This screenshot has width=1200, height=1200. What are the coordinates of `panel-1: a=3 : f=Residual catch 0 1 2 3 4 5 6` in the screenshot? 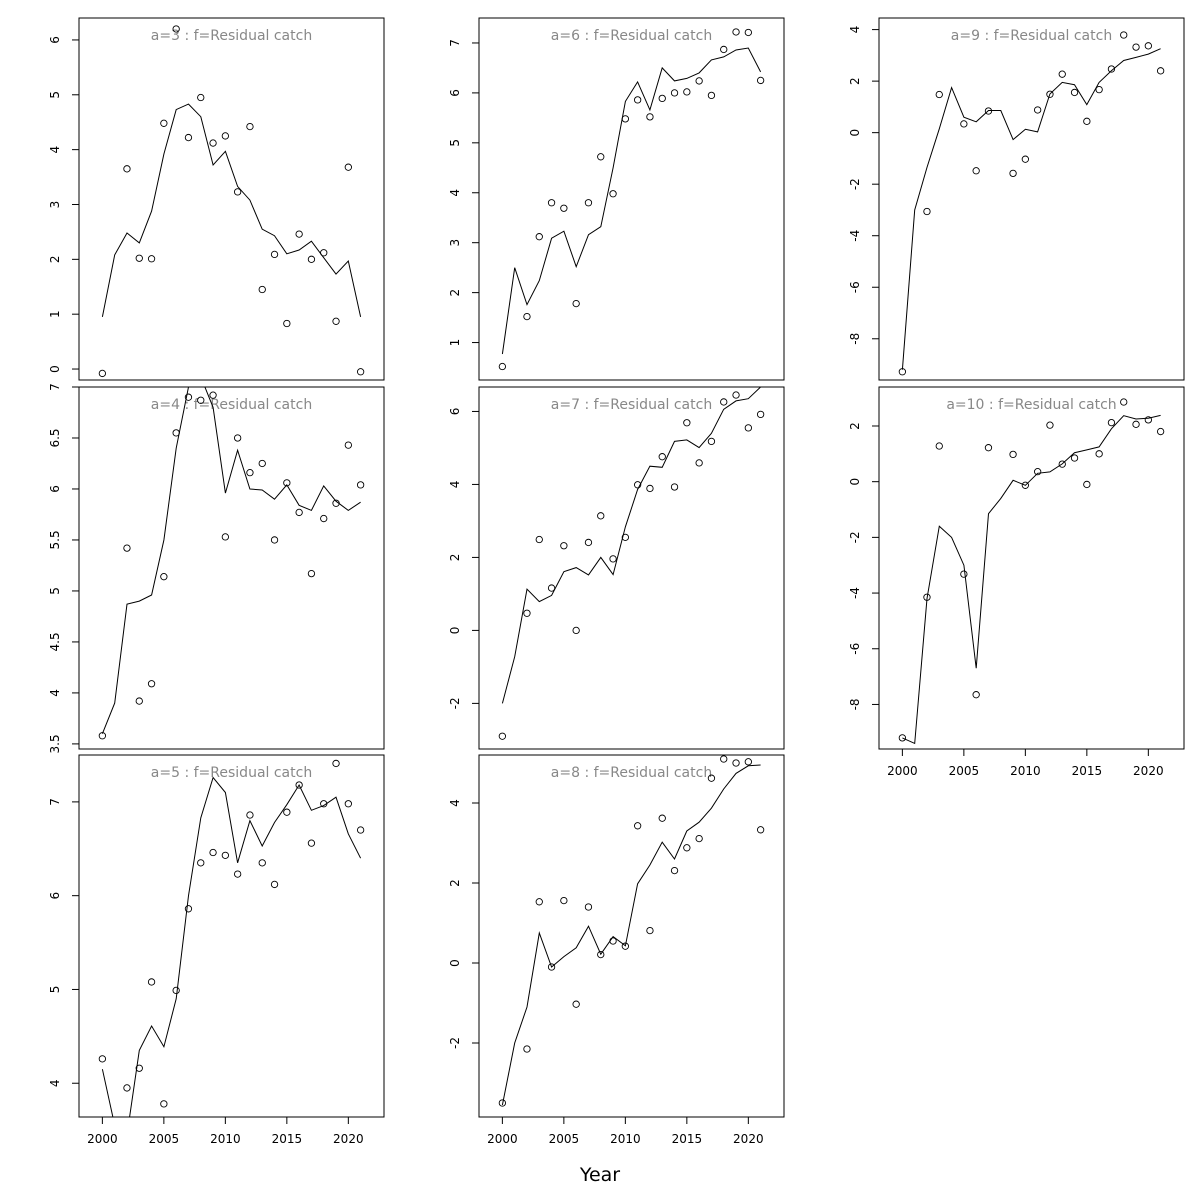 It's located at (216, 199).